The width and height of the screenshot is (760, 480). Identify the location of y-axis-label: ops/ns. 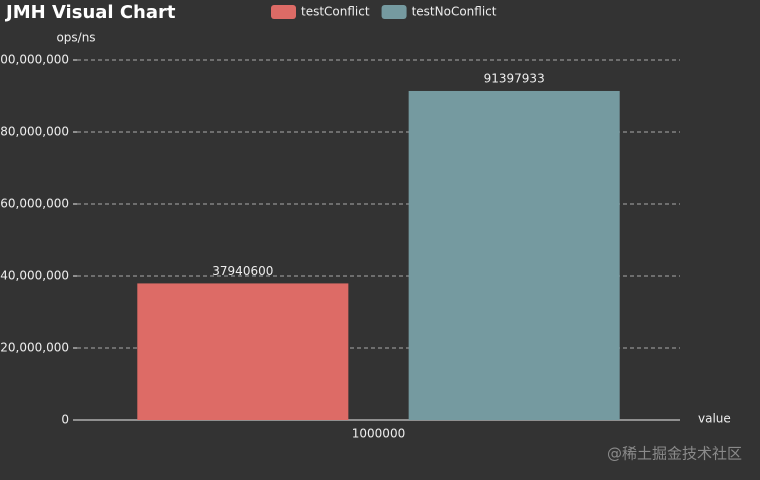
(75, 38).